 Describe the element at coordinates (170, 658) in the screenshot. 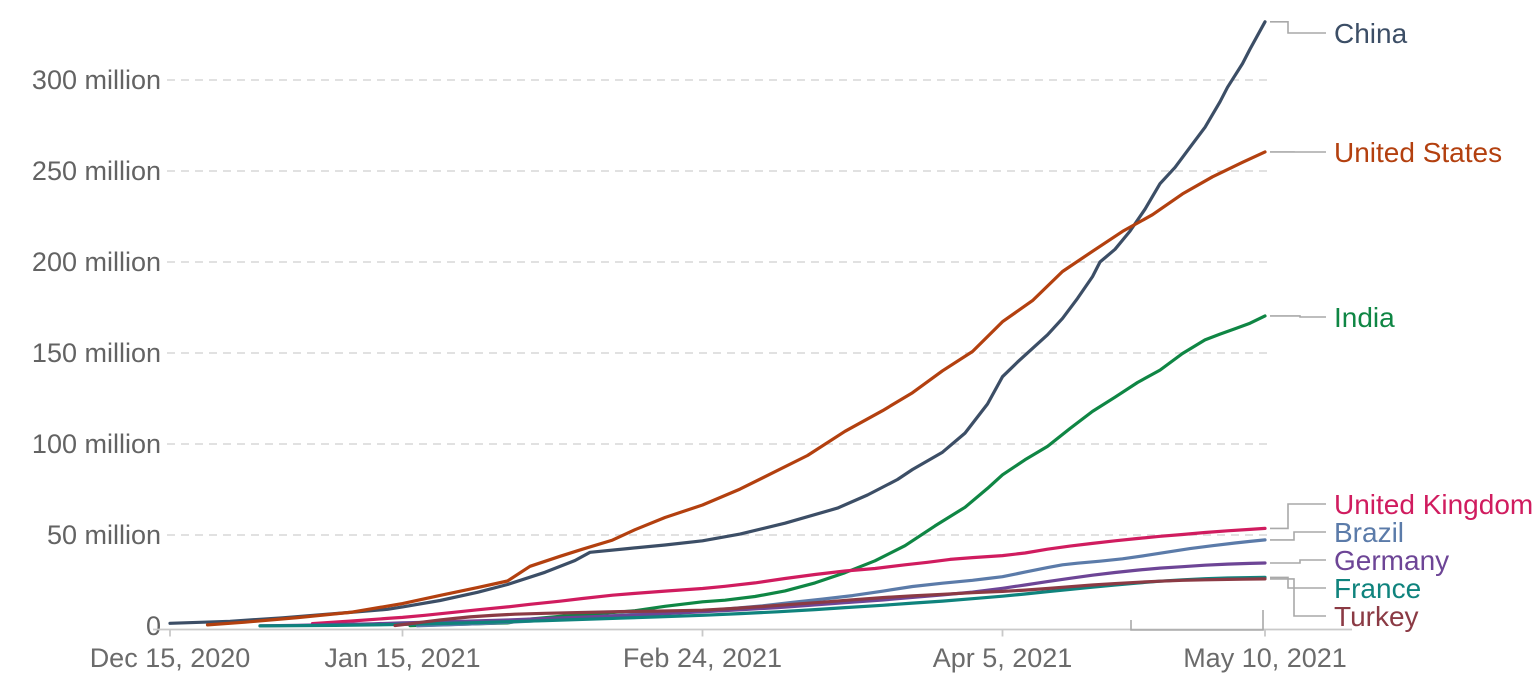

I see `x-tick-label: Dec 15, 2020` at that location.